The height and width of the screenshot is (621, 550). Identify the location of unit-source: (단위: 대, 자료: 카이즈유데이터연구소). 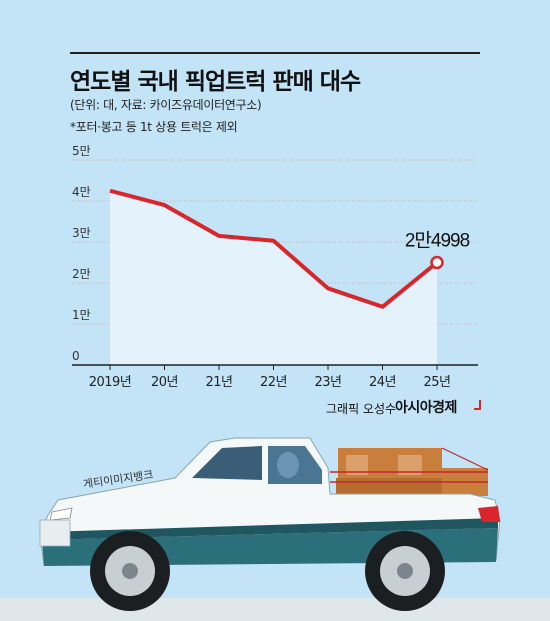
(166, 105).